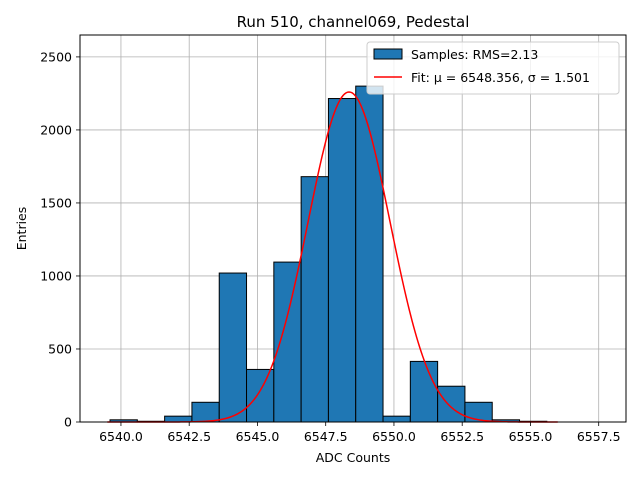 This screenshot has height=480, width=640. I want to click on legend-fit-label: Fit: μ = 6548.356, σ = 1.501, so click(500, 77).